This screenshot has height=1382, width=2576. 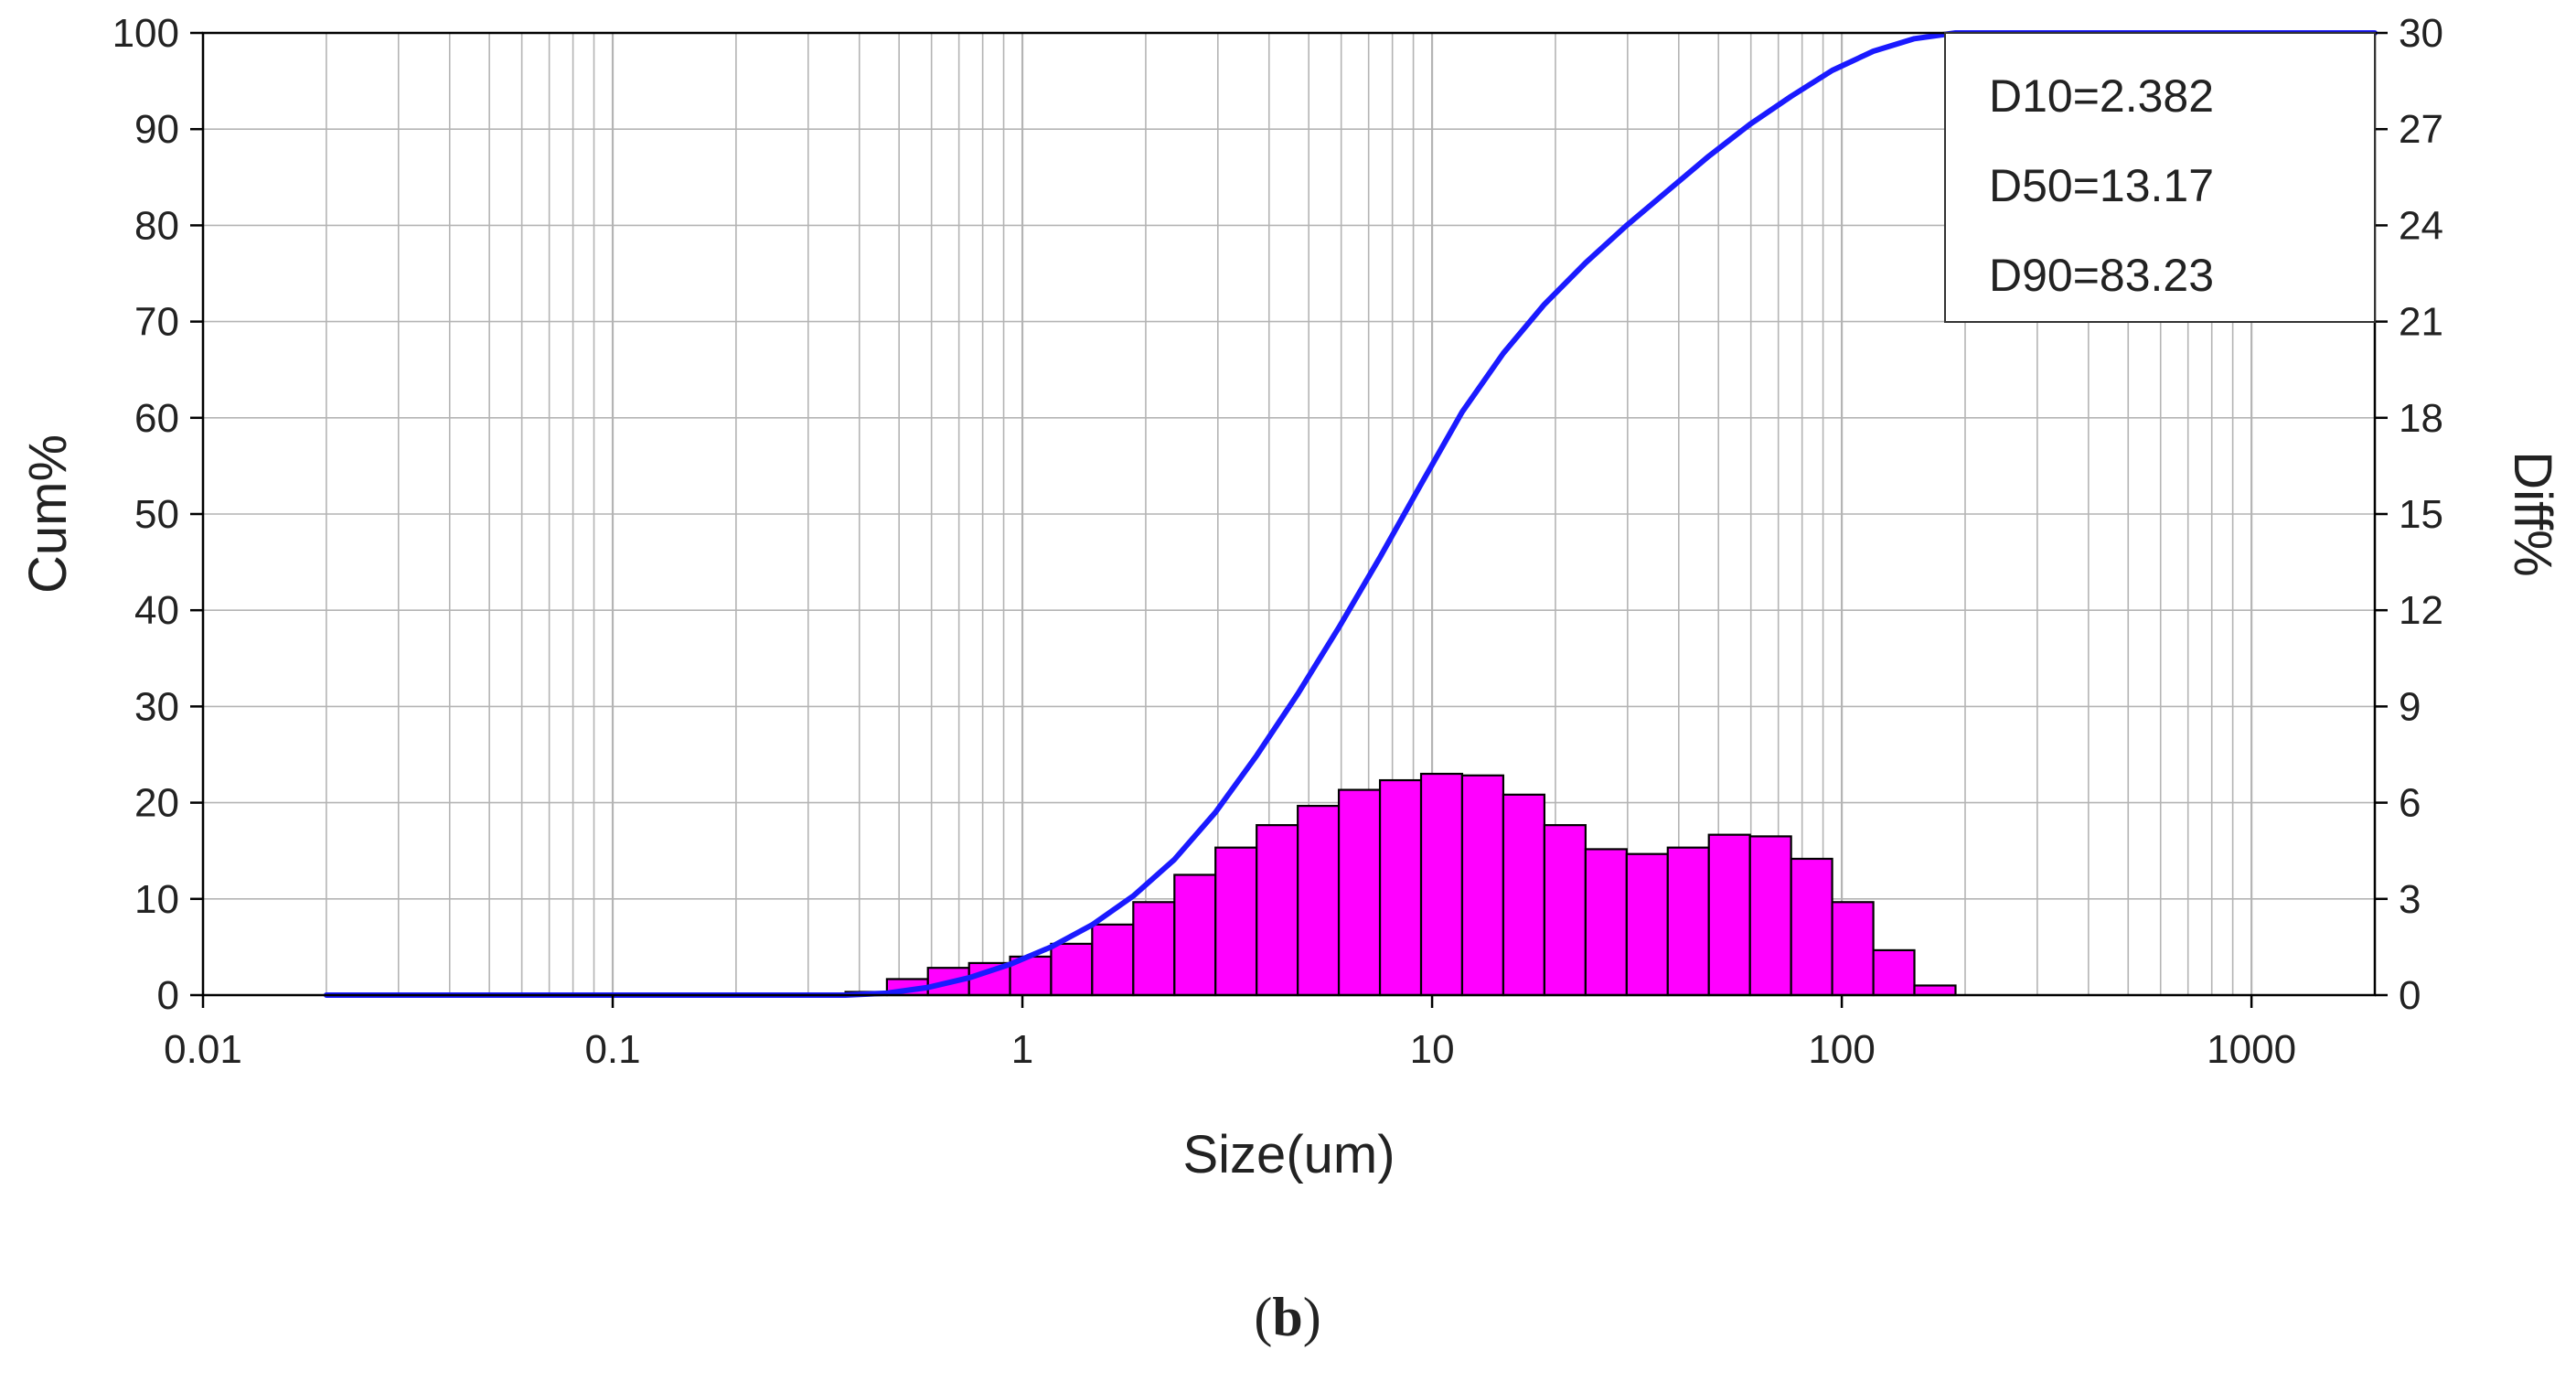 I want to click on annotation-d50: D50=13.17, so click(x=2101, y=185).